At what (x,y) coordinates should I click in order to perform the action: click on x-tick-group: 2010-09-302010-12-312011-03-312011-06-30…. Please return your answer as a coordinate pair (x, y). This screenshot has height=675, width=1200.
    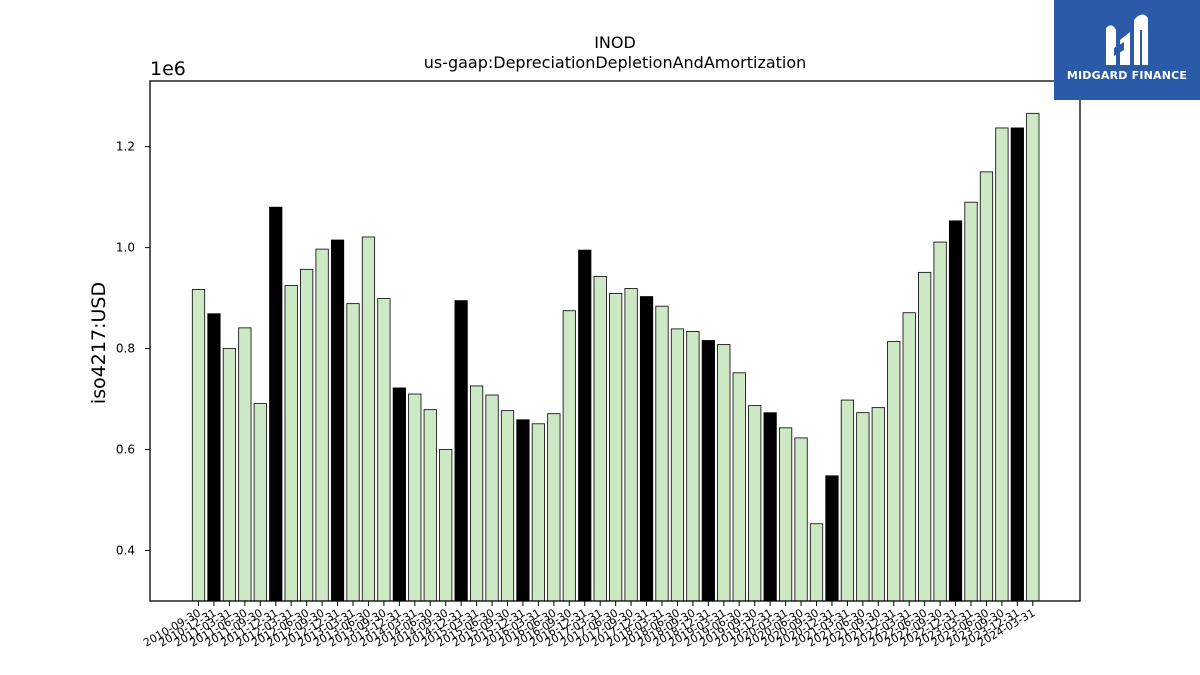
    Looking at the image, I should click on (589, 625).